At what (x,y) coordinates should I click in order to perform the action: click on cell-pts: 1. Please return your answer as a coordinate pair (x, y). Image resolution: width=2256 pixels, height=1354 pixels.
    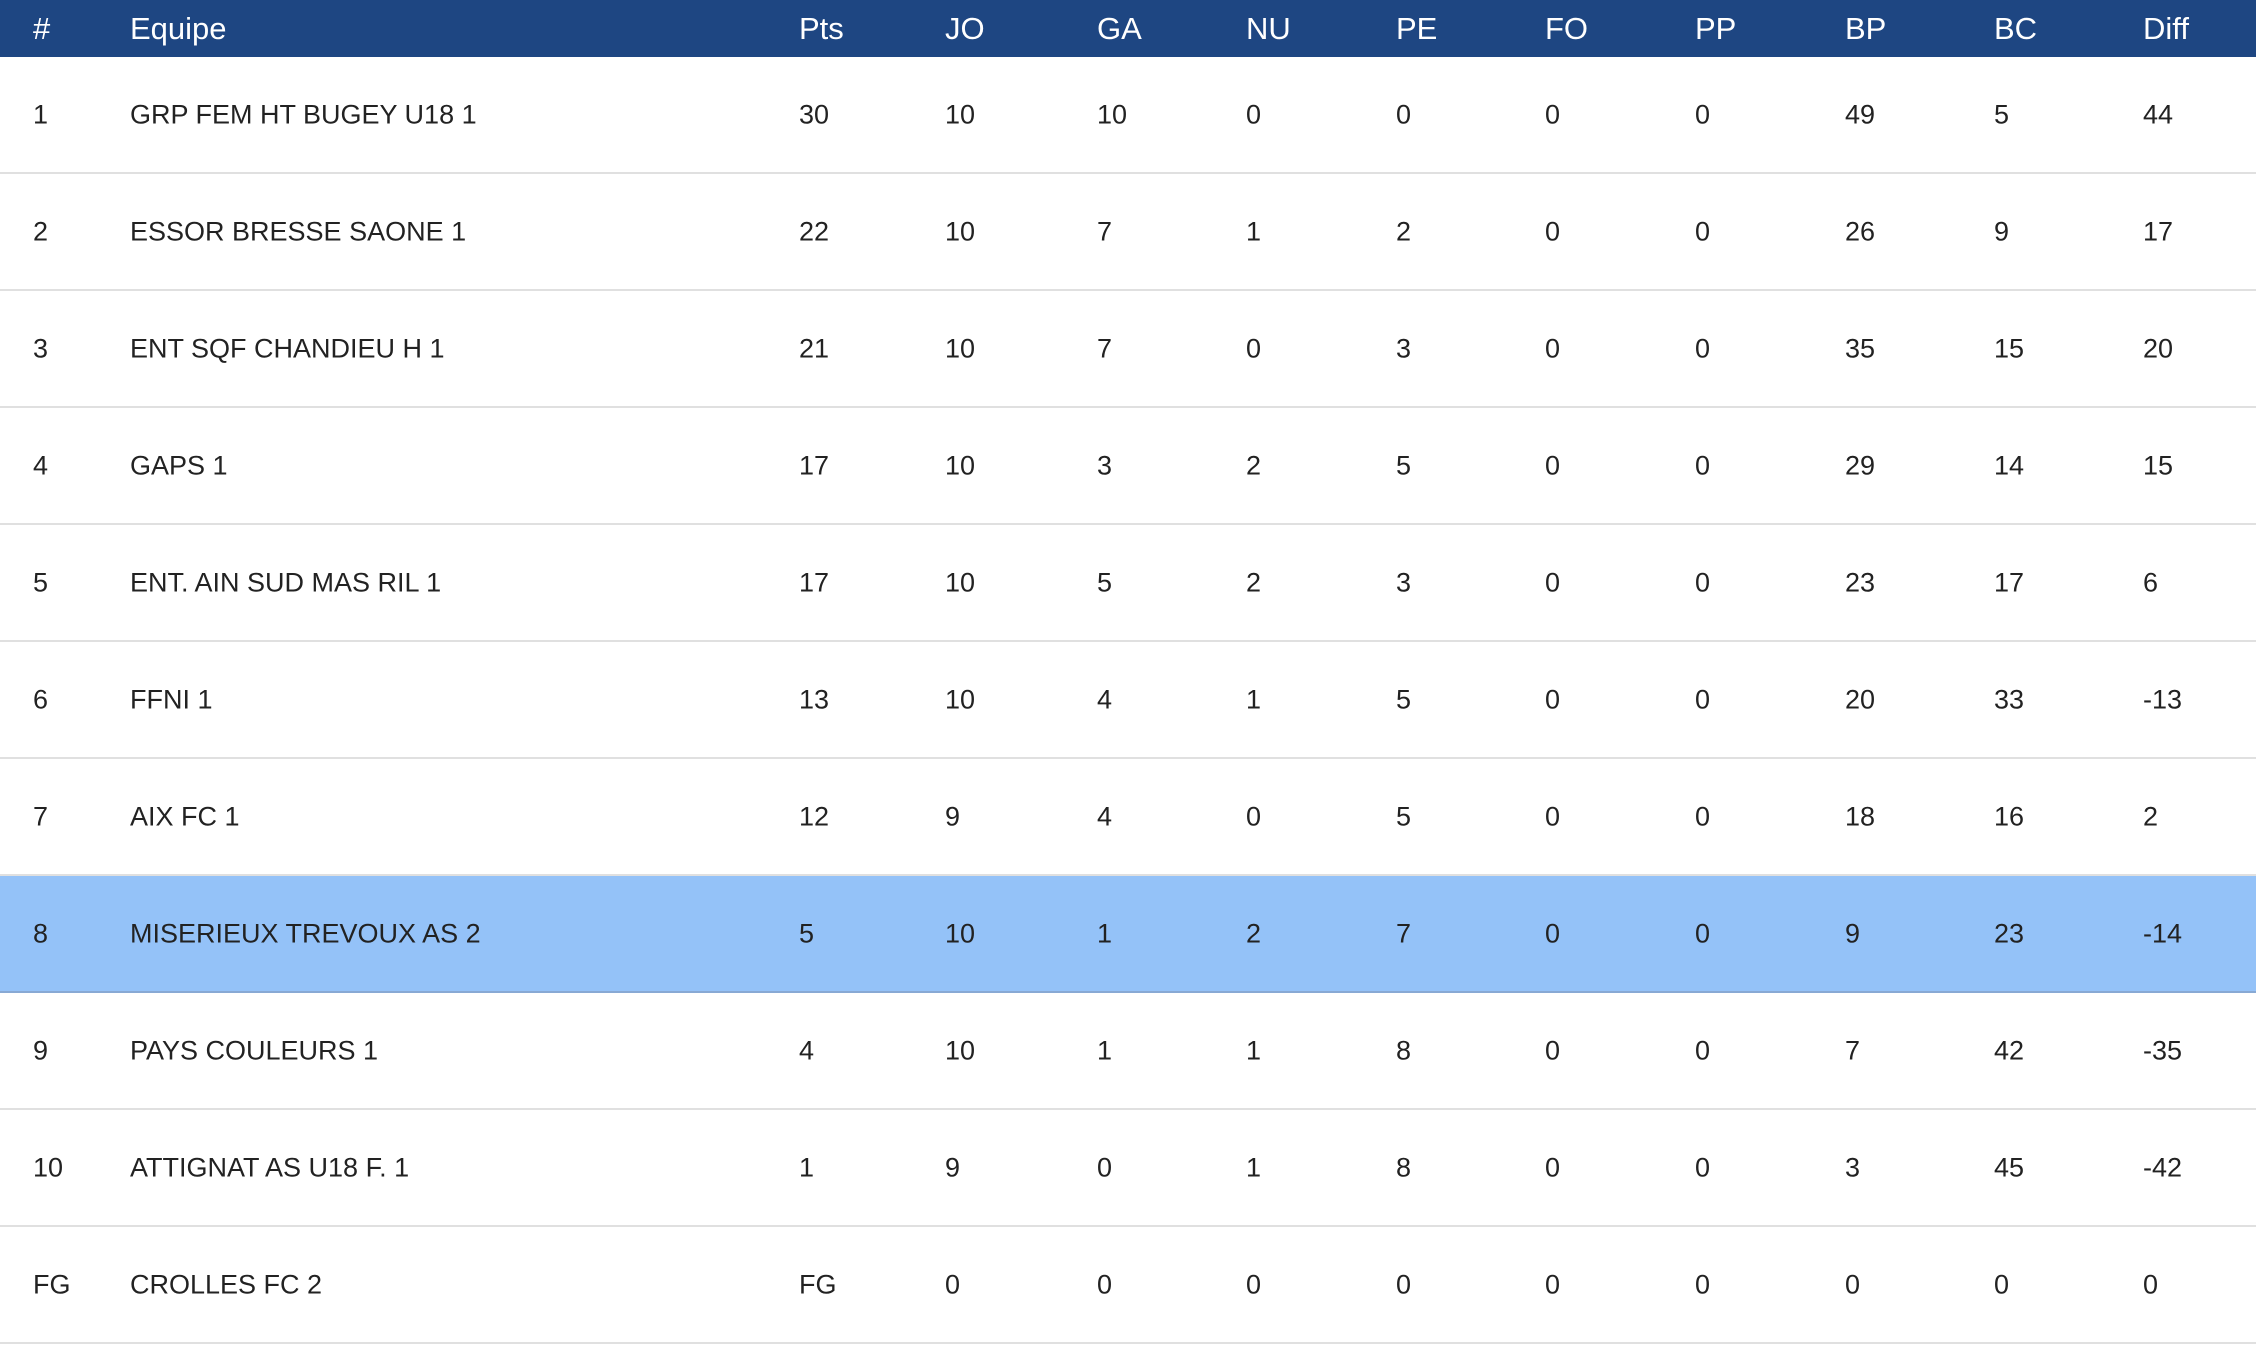
    Looking at the image, I should click on (807, 1167).